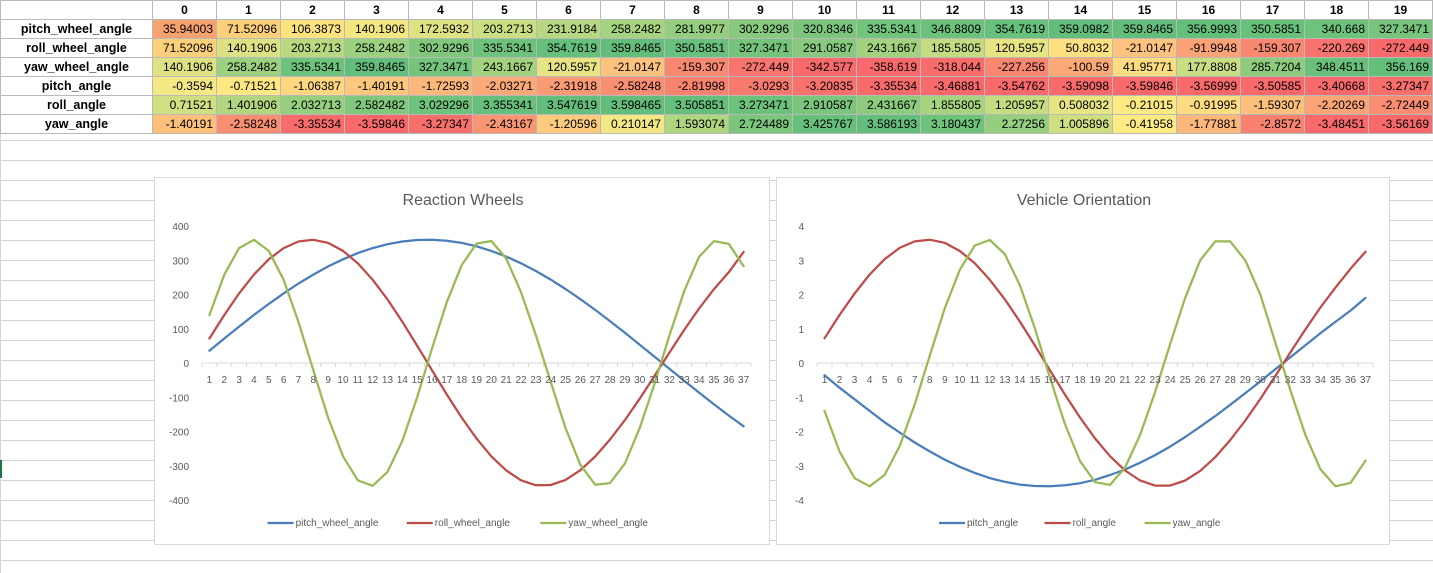  Describe the element at coordinates (568, 10) in the screenshot. I see `column-header: 6` at that location.